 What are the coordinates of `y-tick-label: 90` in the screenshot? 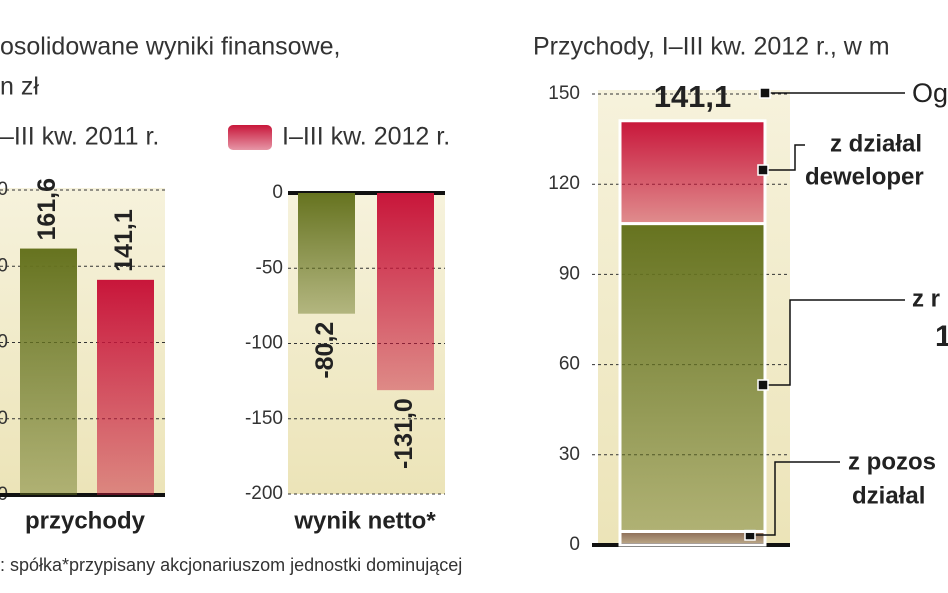 It's located at (569, 273).